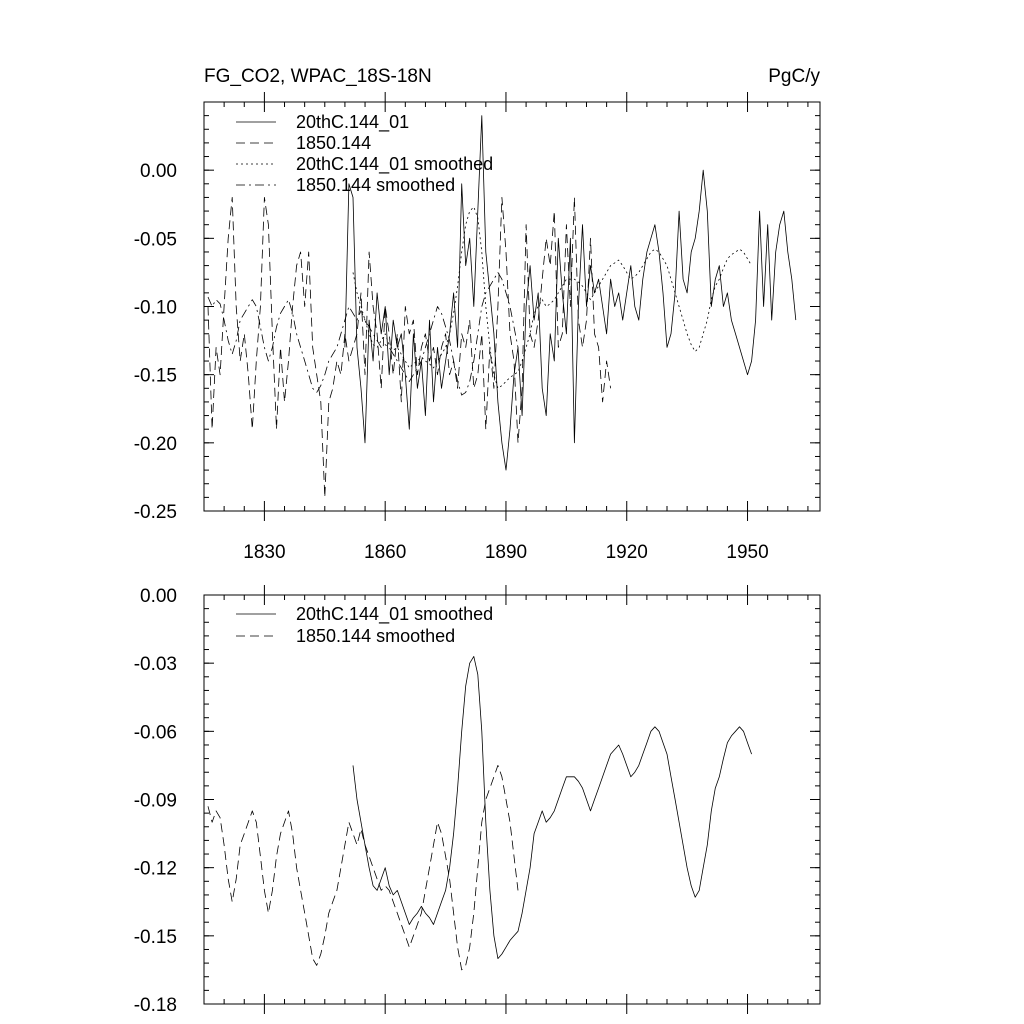 The height and width of the screenshot is (1024, 1024). Describe the element at coordinates (155, 869) in the screenshot. I see `y-tick-label: -0.12` at that location.